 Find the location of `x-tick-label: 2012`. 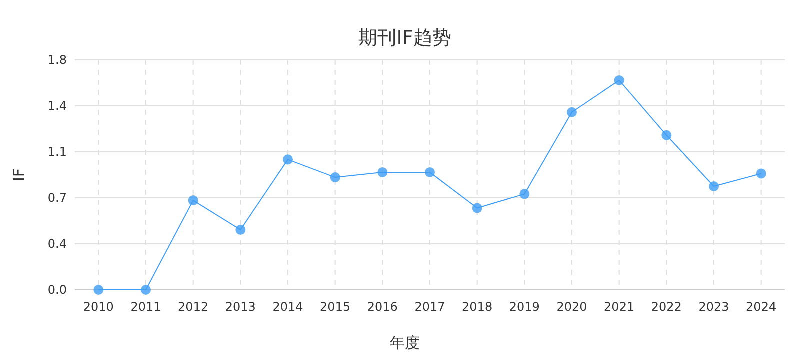

x-tick-label: 2012 is located at coordinates (193, 307).